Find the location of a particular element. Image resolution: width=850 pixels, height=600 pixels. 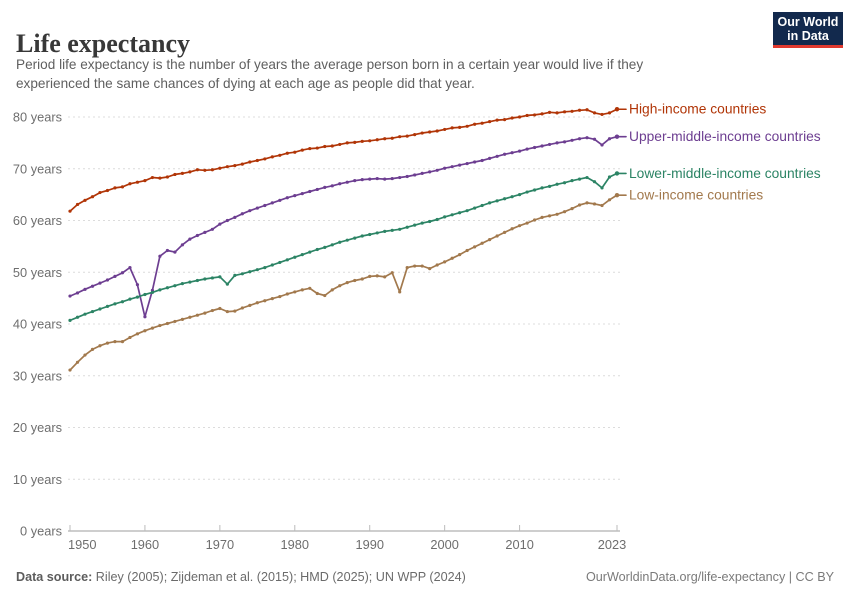

legend-label-upper-middle-income-countries: Upper-middle-income countries is located at coordinates (725, 136).